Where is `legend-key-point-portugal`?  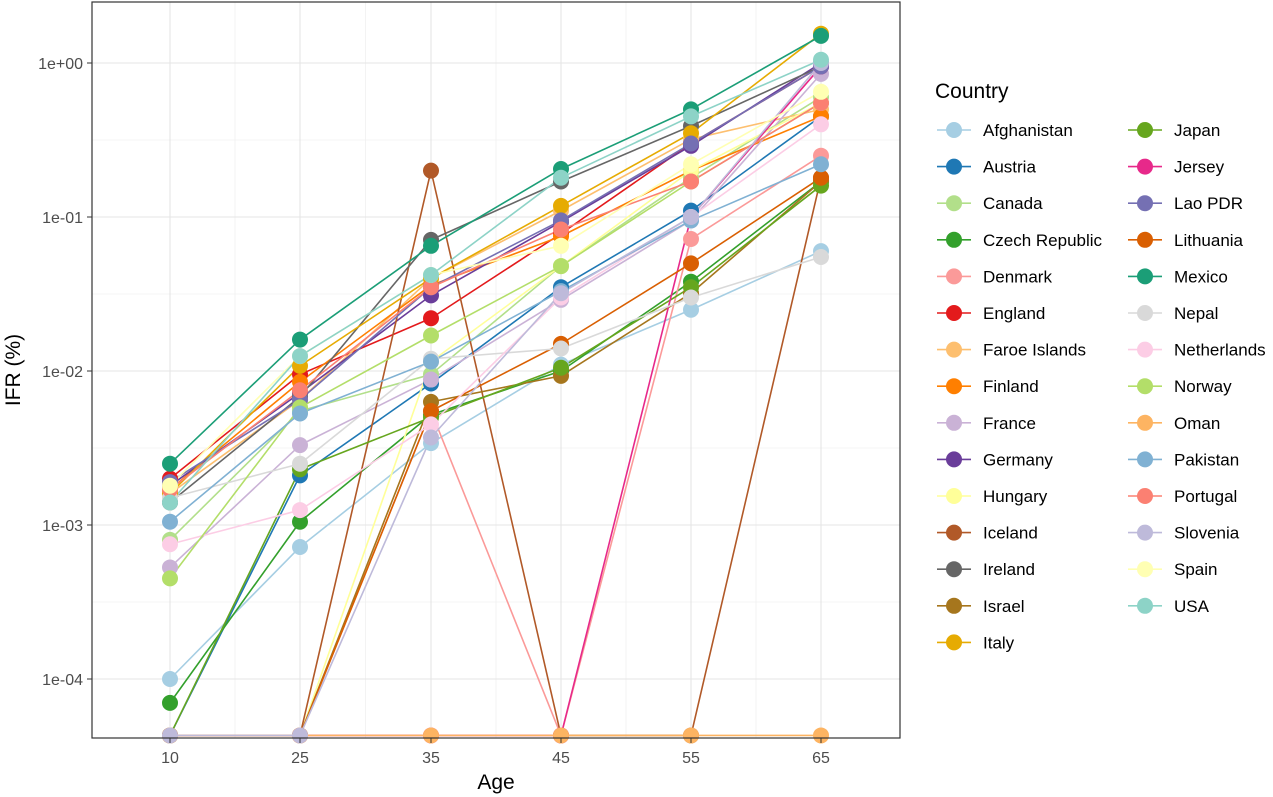 legend-key-point-portugal is located at coordinates (1145, 496).